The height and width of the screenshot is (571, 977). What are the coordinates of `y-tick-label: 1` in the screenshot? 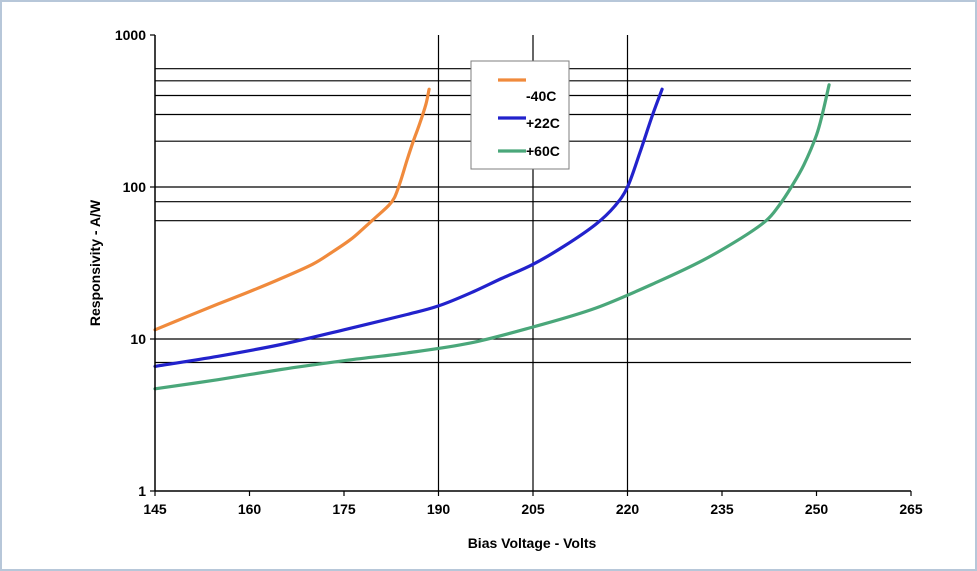 It's located at (142, 491).